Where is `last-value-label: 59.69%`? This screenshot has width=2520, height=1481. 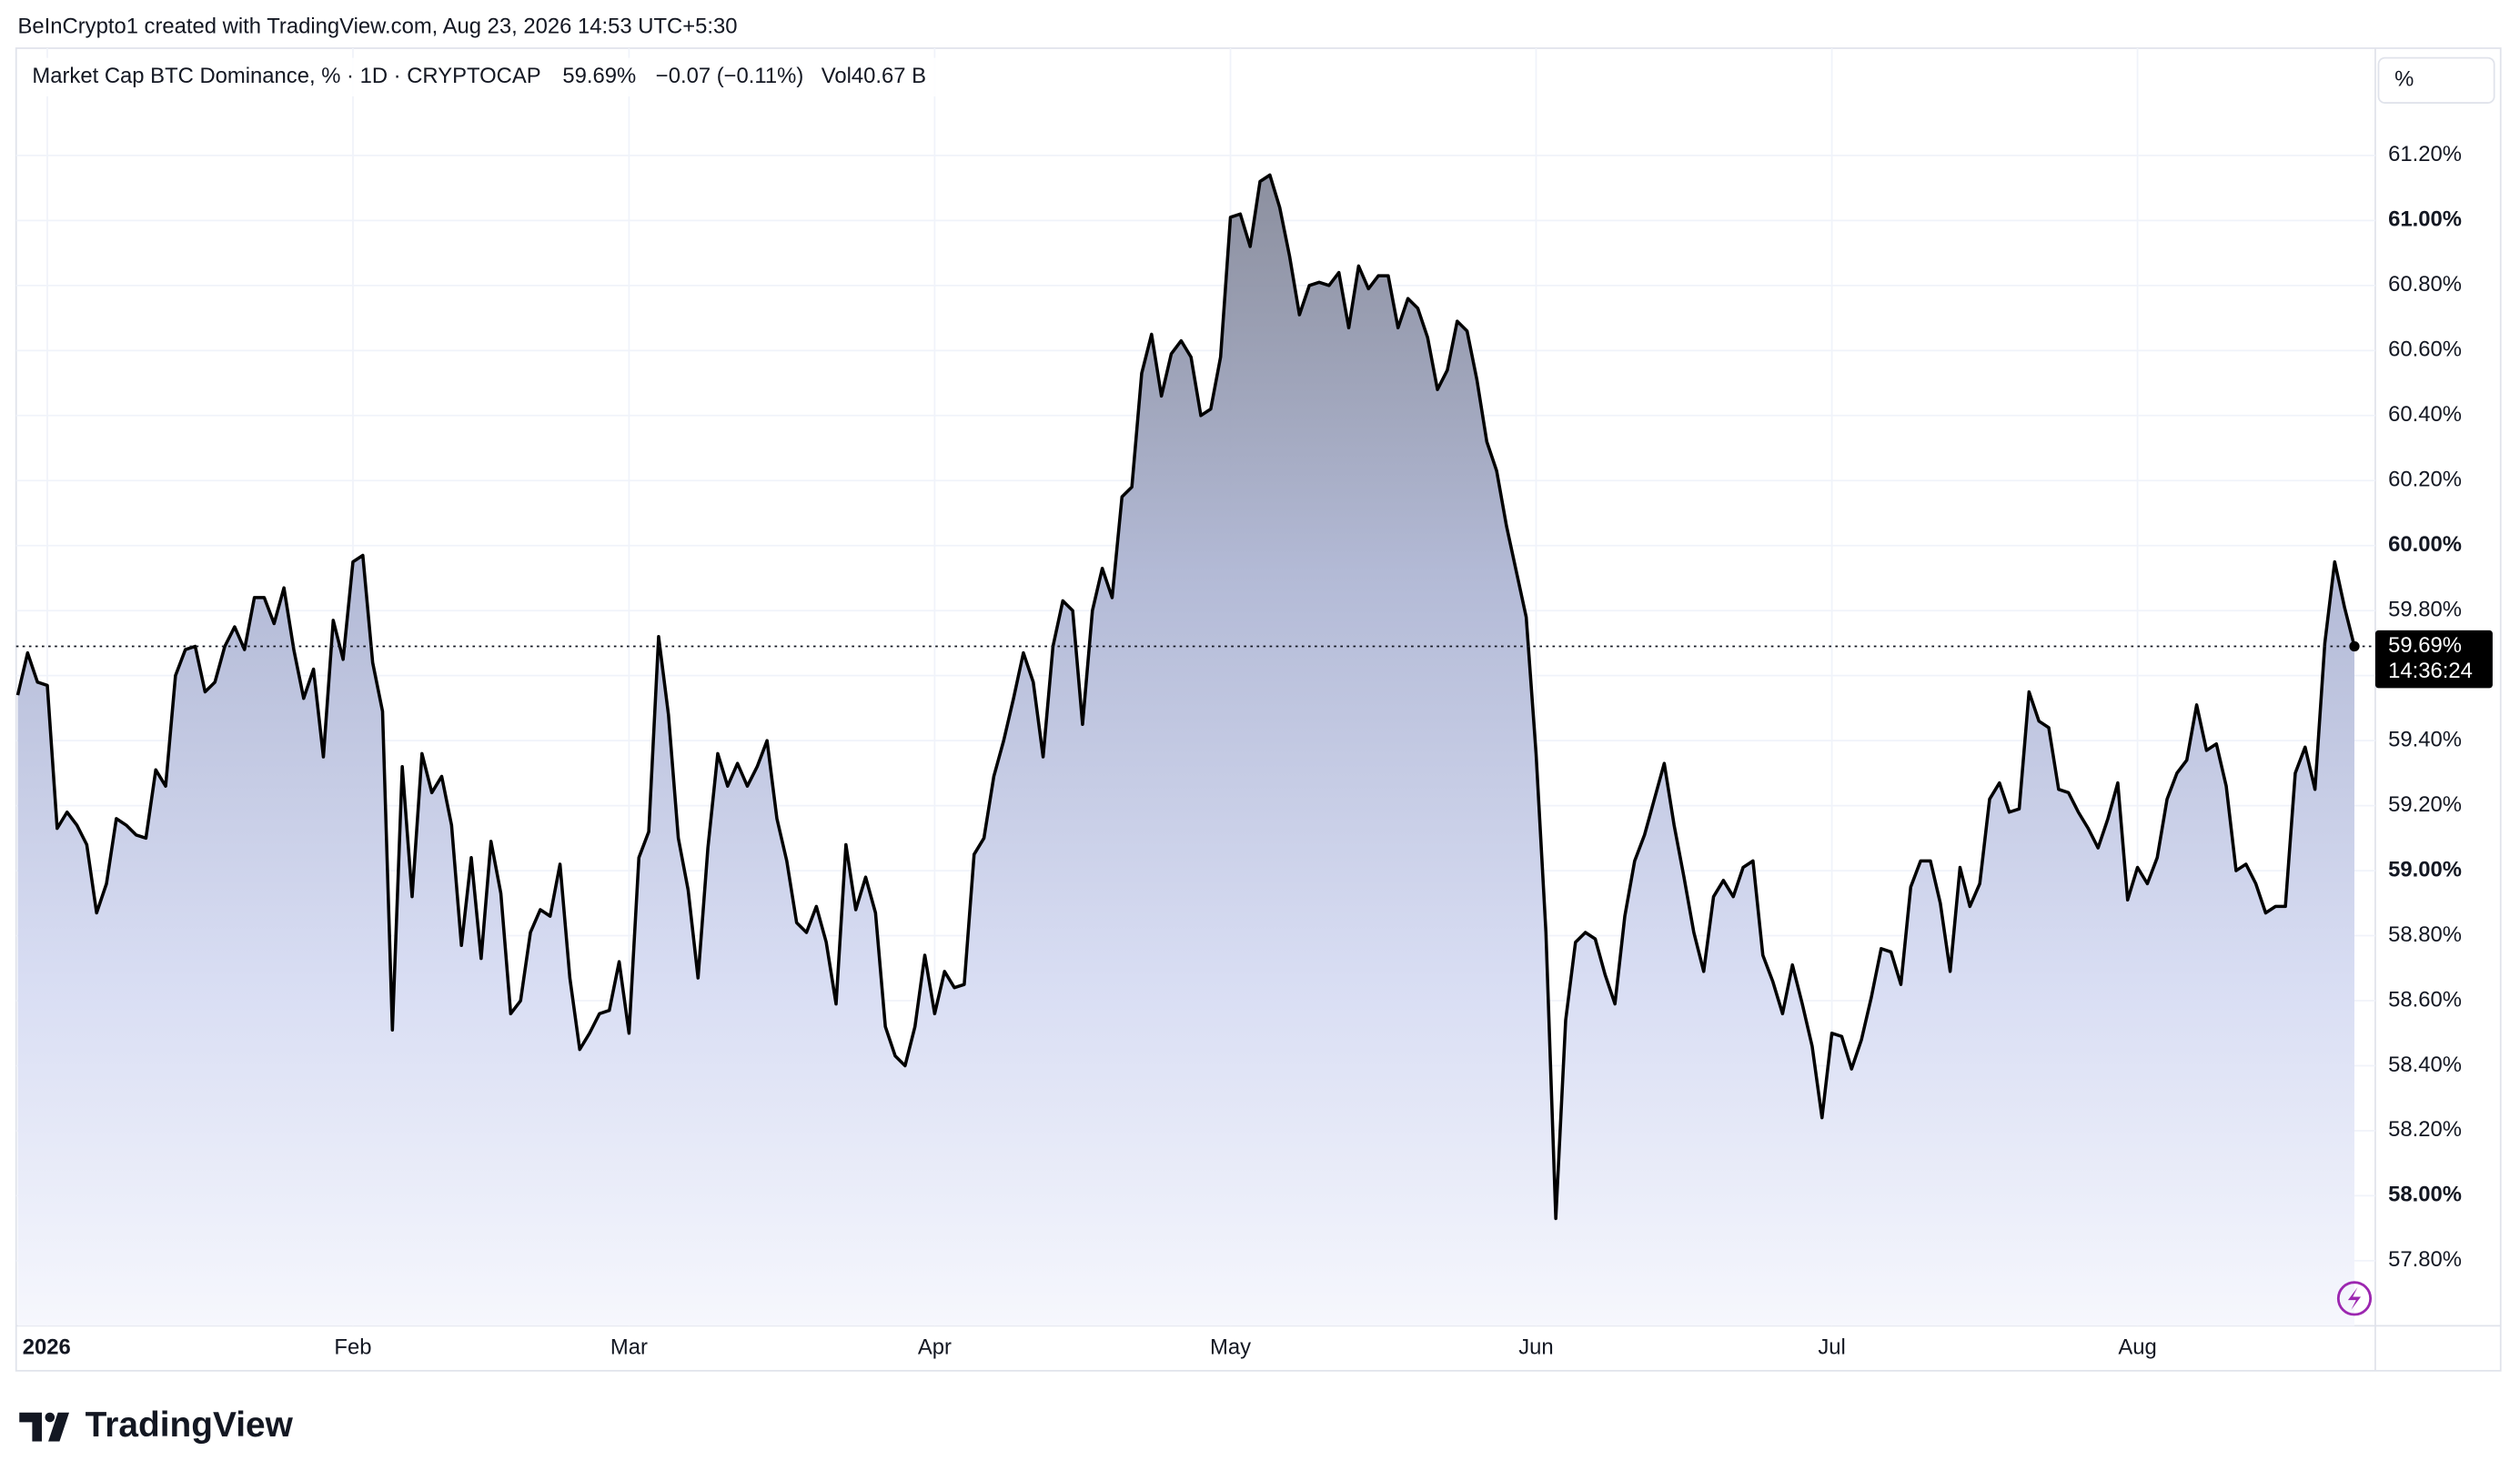
last-value-label: 59.69% is located at coordinates (2425, 645).